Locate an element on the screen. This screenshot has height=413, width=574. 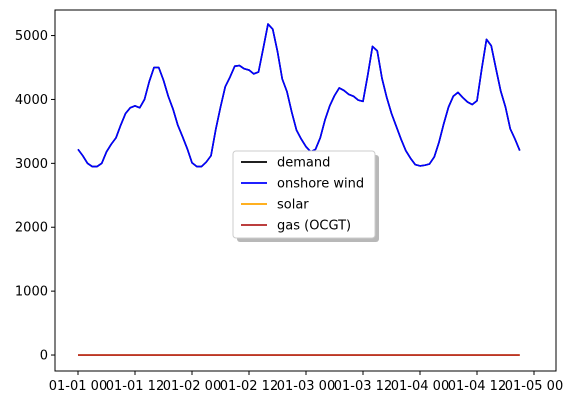
x-tick-label: 01-03 12 is located at coordinates (363, 386).